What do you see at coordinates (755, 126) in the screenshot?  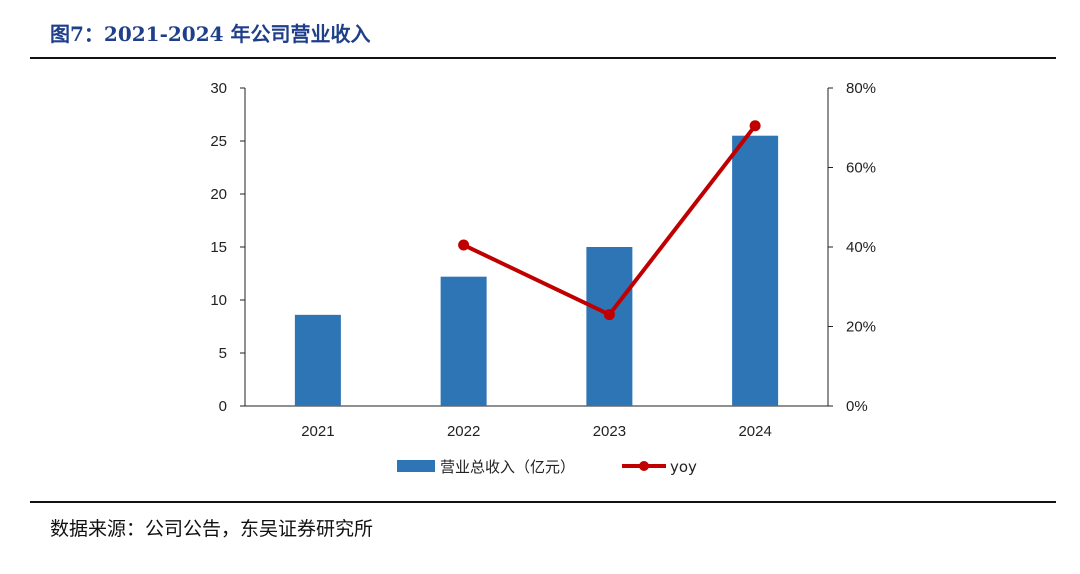 I see `yoy-point-2024` at bounding box center [755, 126].